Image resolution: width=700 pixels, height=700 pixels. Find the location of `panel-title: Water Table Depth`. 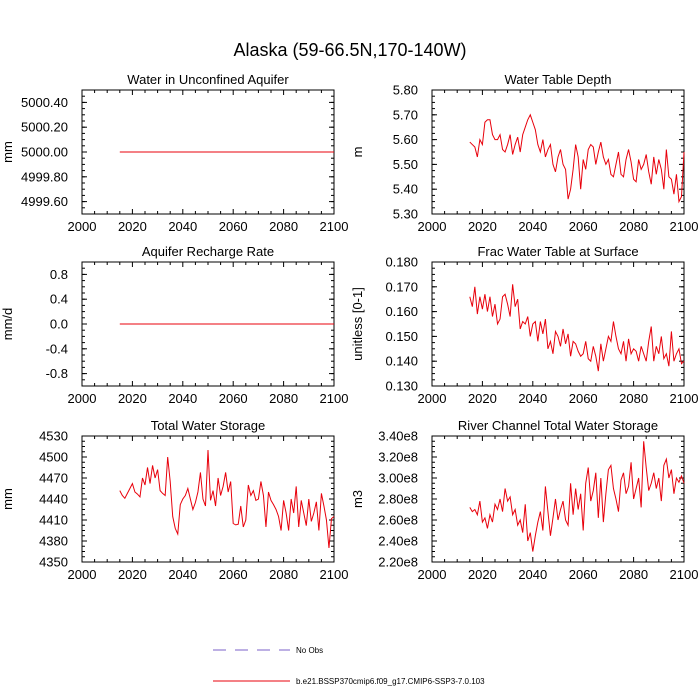

panel-title: Water Table Depth is located at coordinates (558, 79).